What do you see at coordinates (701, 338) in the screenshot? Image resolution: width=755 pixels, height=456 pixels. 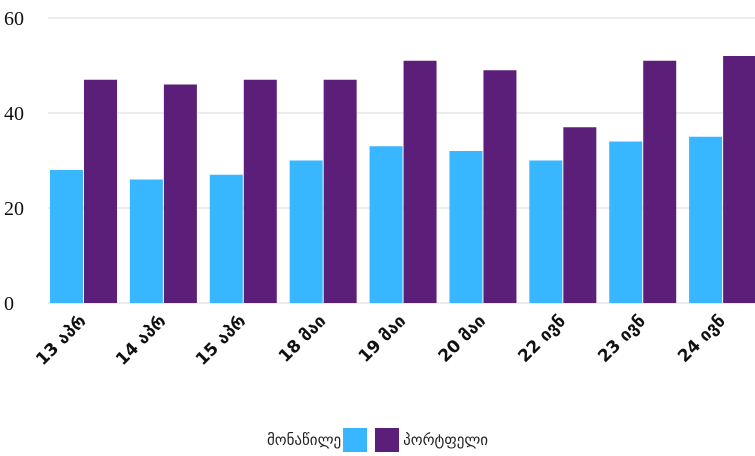 I see `x-tick-label: 24 ივნ` at bounding box center [701, 338].